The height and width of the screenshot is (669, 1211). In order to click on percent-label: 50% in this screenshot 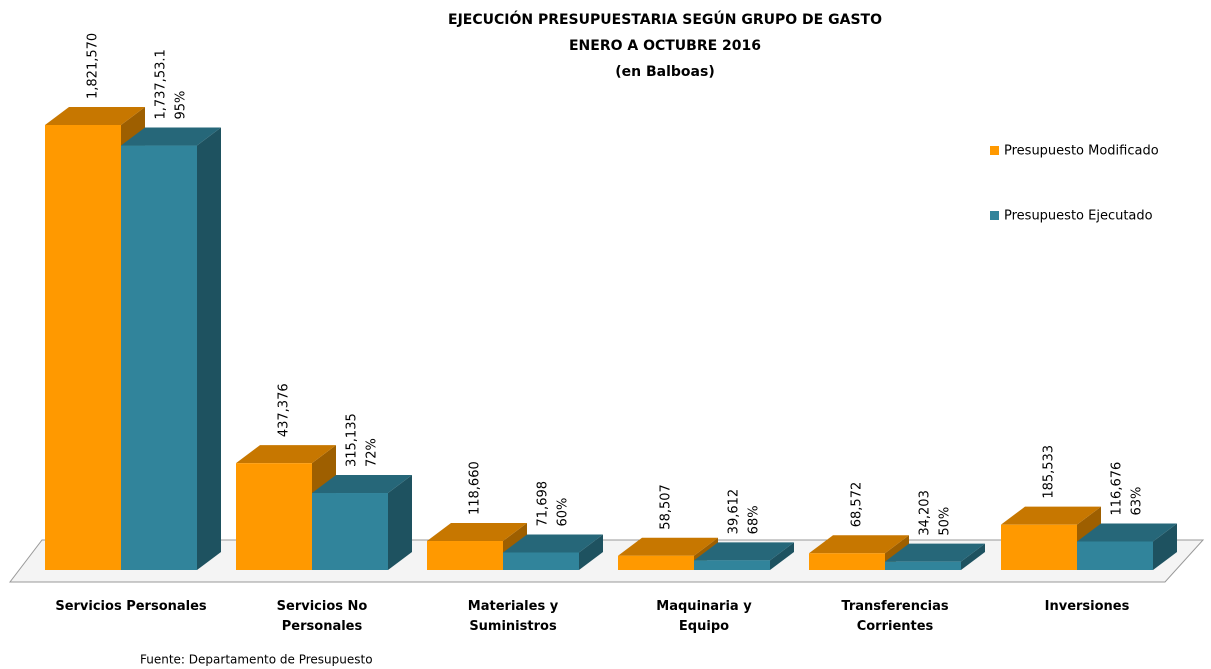, I will do `click(945, 521)`.